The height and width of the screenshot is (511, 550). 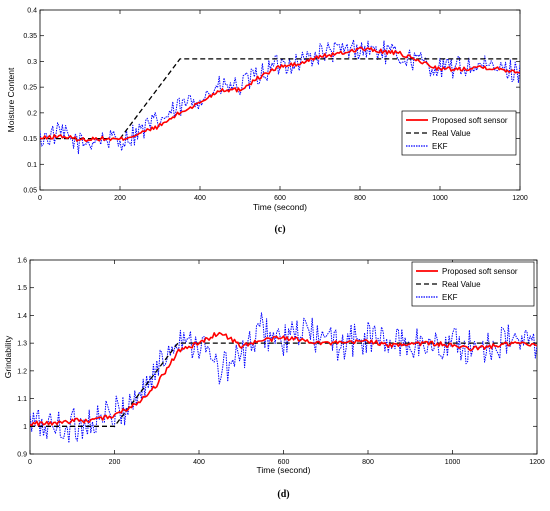 What do you see at coordinates (283, 494) in the screenshot?
I see `panel-label: (d)` at bounding box center [283, 494].